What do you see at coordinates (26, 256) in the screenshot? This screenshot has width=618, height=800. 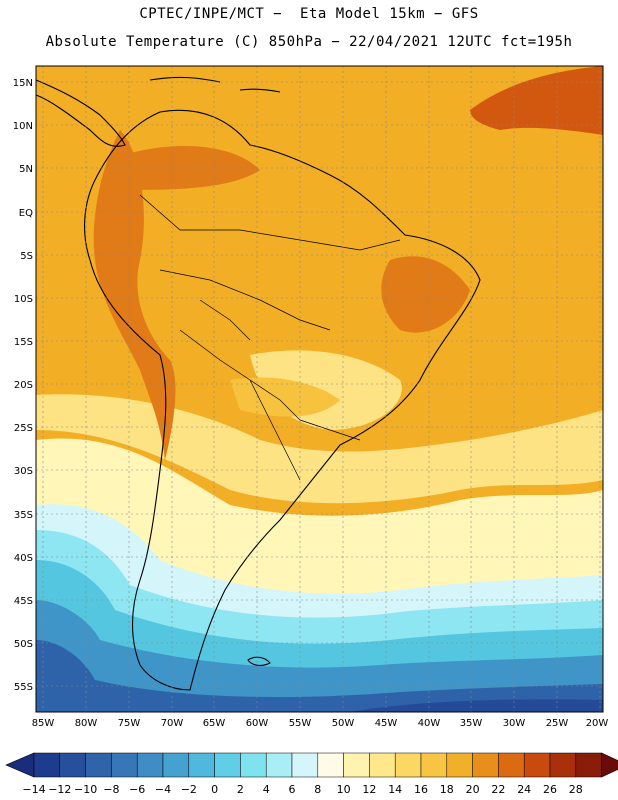 I see `lat-tick-5s: 5S` at bounding box center [26, 256].